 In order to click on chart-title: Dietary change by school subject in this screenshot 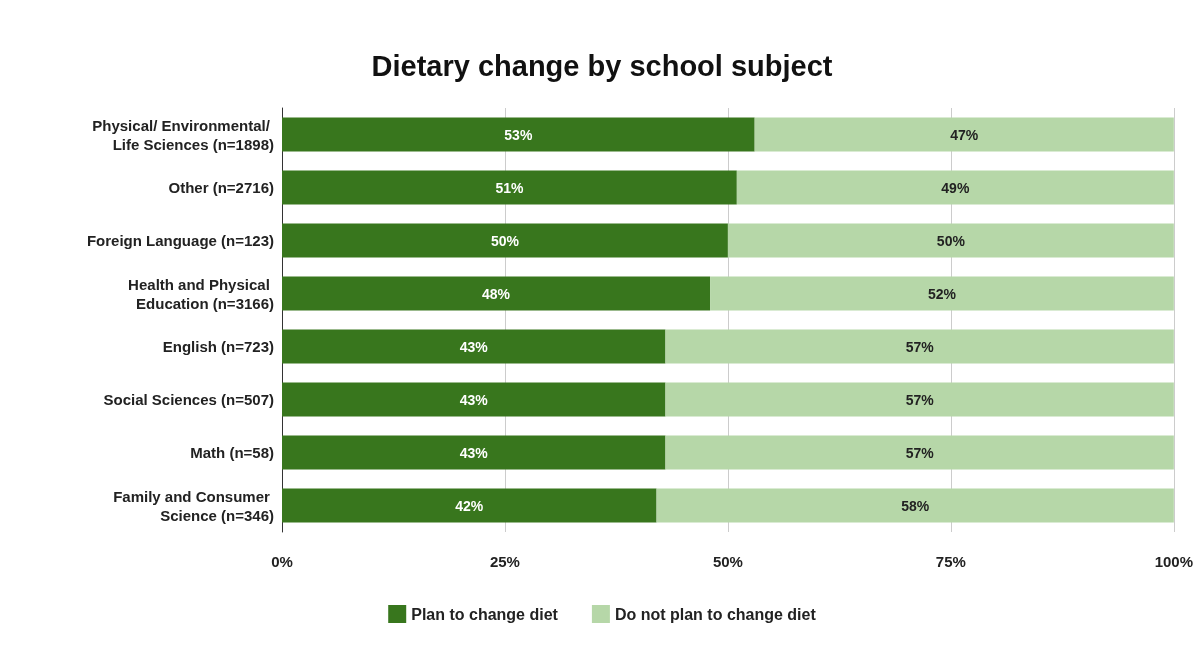, I will do `click(602, 65)`.